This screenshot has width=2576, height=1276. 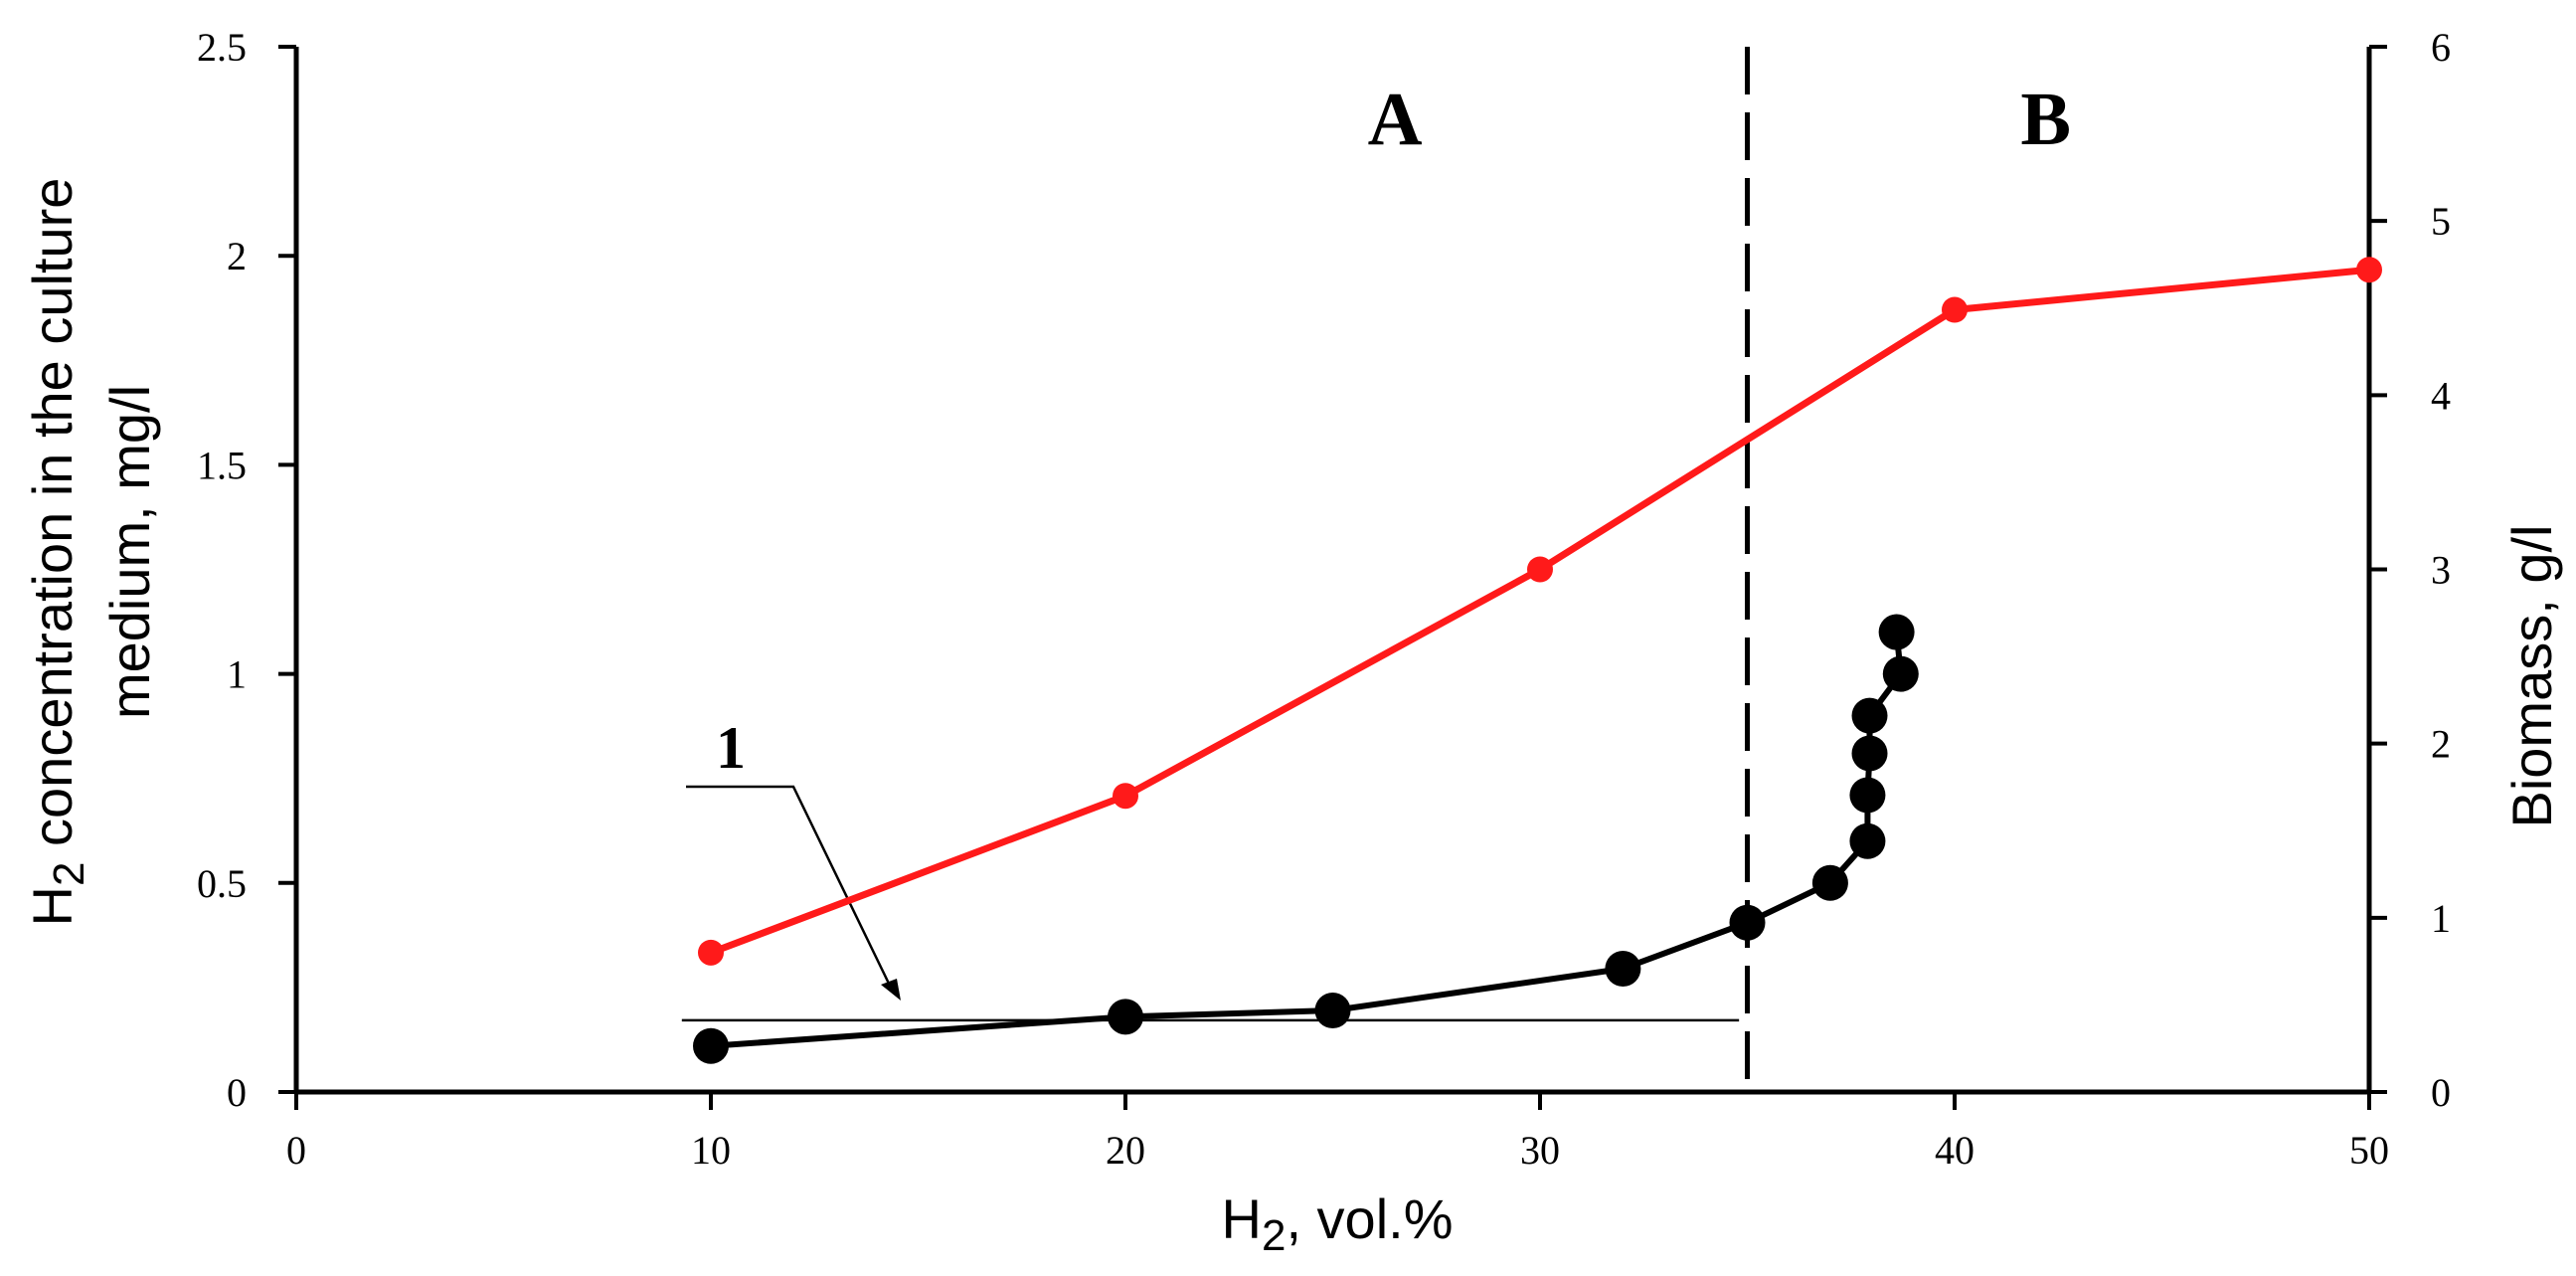 What do you see at coordinates (789, 886) in the screenshot?
I see `callout-leader-line` at bounding box center [789, 886].